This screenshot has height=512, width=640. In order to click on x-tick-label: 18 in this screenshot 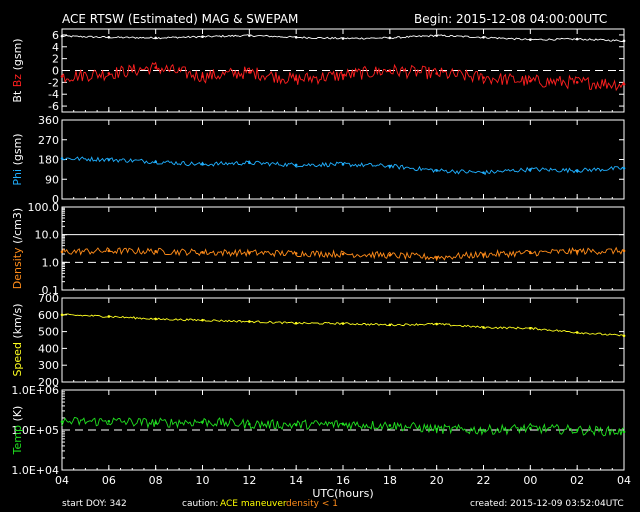, I will do `click(390, 480)`.